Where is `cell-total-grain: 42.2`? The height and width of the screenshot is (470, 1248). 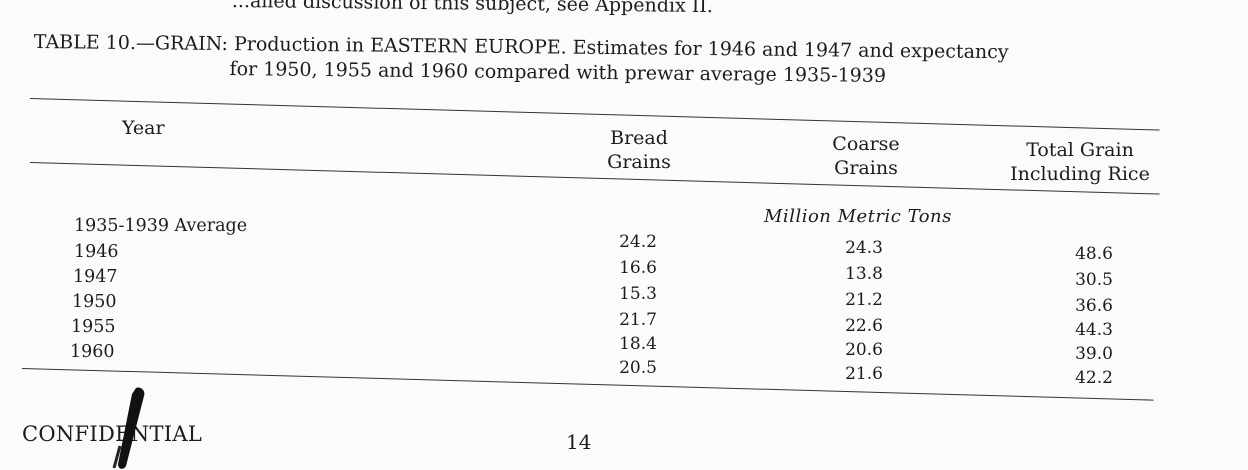
cell-total-grain: 42.2 is located at coordinates (1094, 378).